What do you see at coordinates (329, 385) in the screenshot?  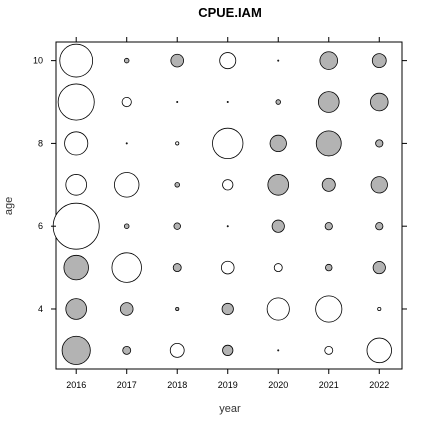 I see `x-tick-label: 2021` at bounding box center [329, 385].